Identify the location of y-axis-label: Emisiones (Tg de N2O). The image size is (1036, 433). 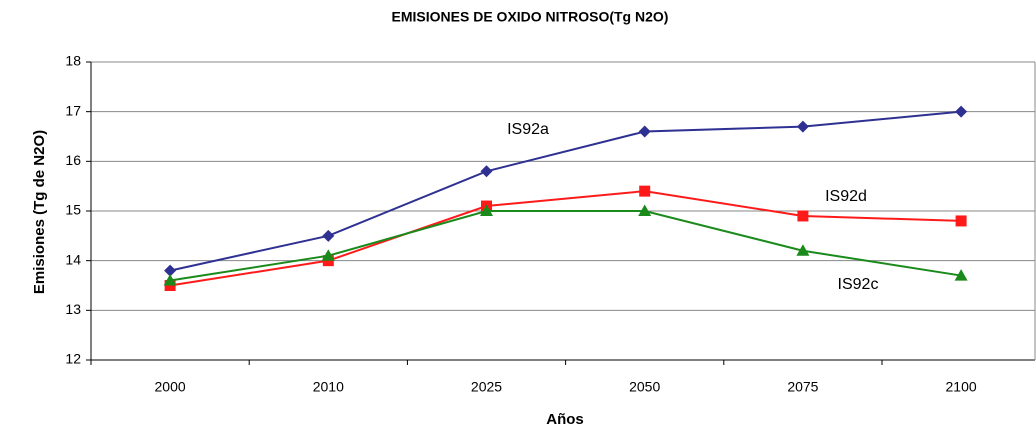
(39, 212).